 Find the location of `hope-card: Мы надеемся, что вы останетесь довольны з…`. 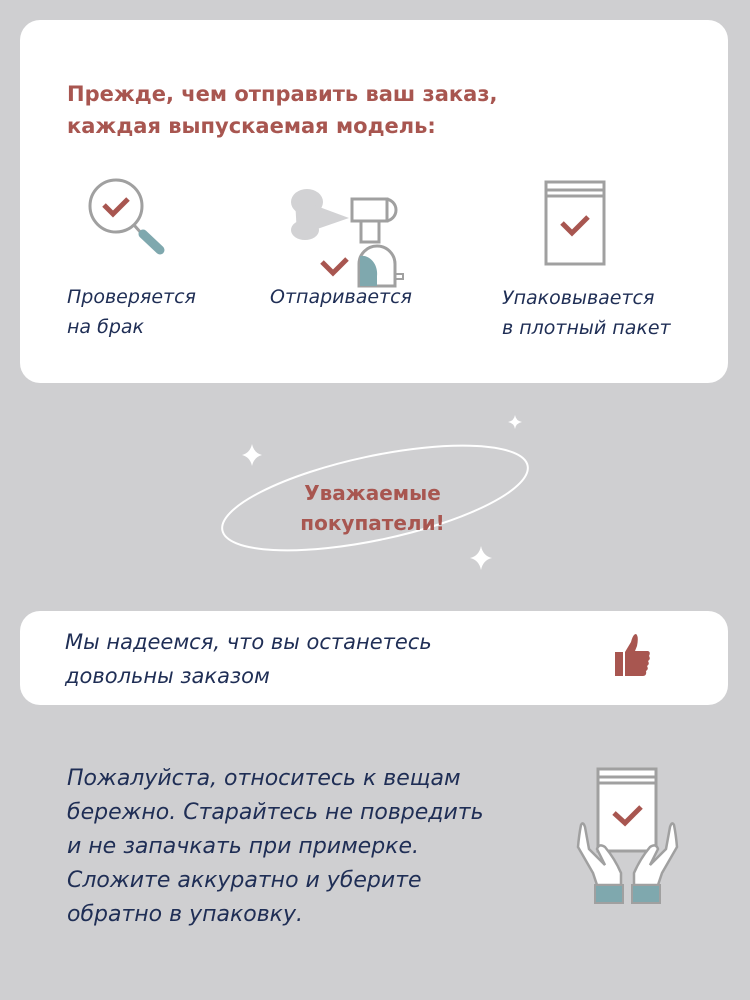

hope-card: Мы надеемся, что вы останетесь довольны з… is located at coordinates (374, 658).